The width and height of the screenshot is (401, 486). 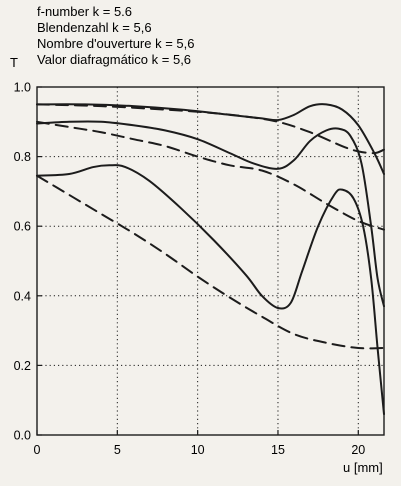 What do you see at coordinates (363, 467) in the screenshot?
I see `x-axis-label: u [mm]` at bounding box center [363, 467].